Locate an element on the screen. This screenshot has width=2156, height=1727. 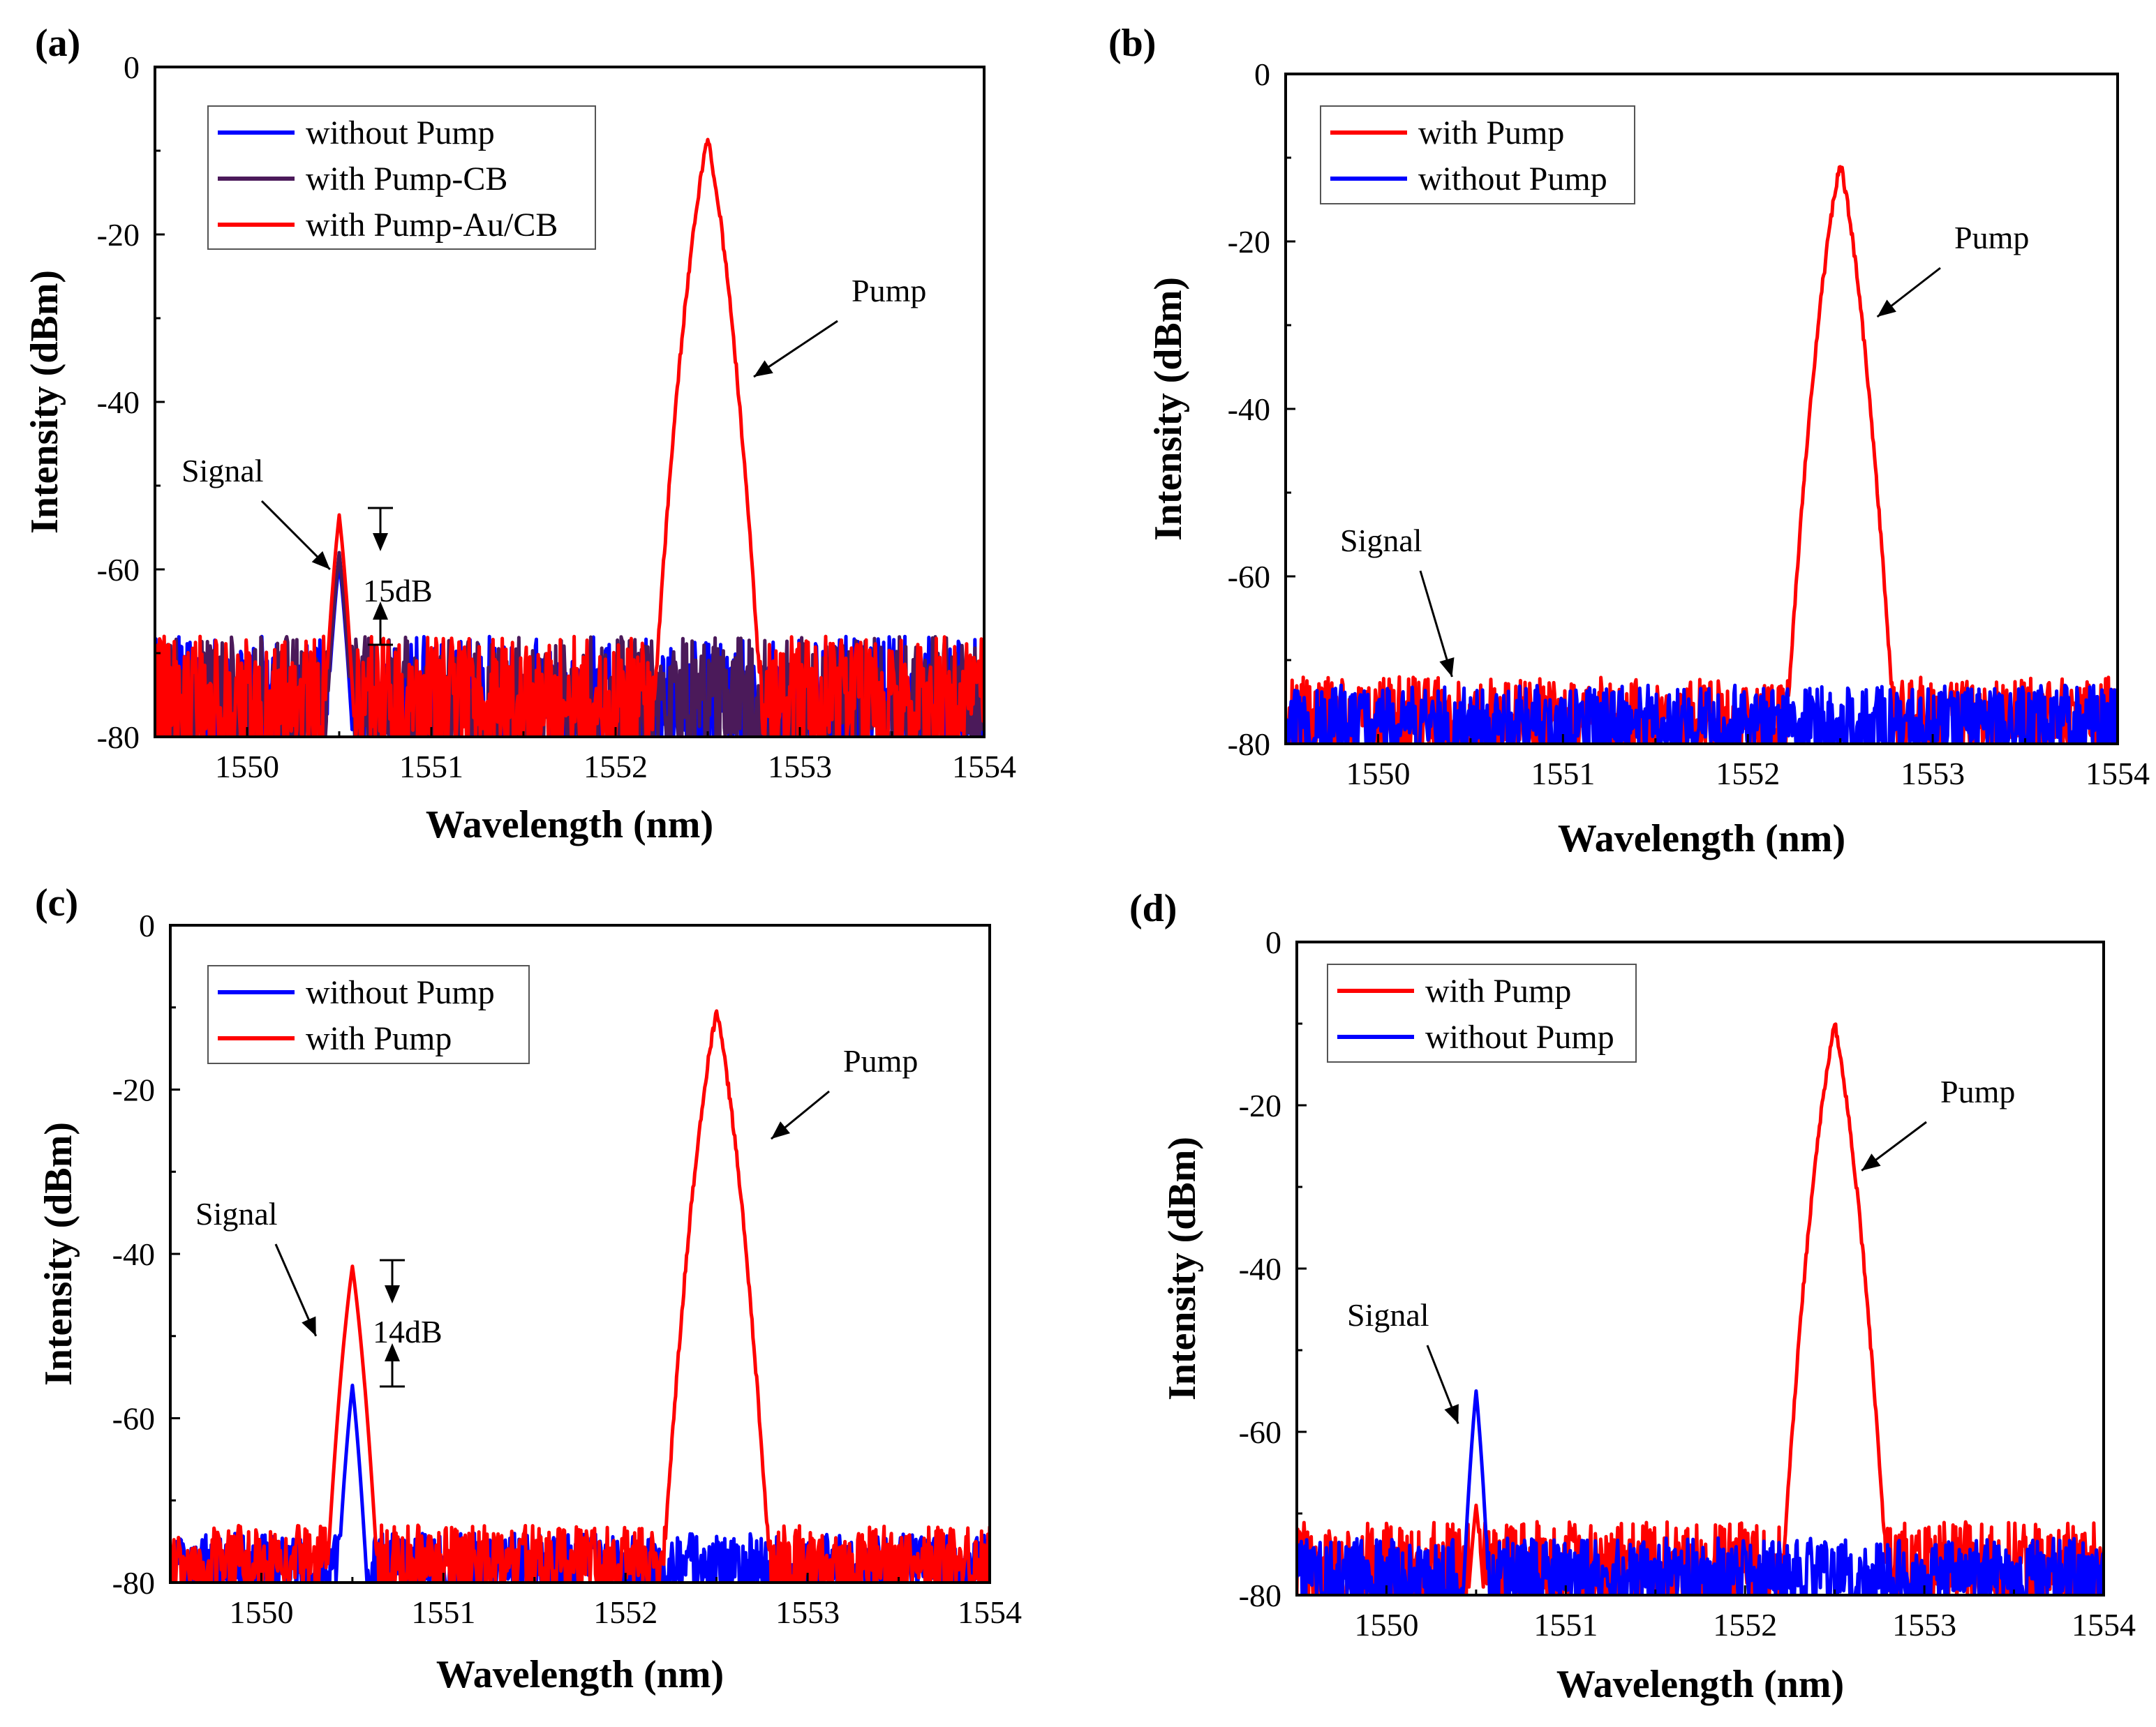
legend: without Pump with Pump is located at coordinates (368, 1015).